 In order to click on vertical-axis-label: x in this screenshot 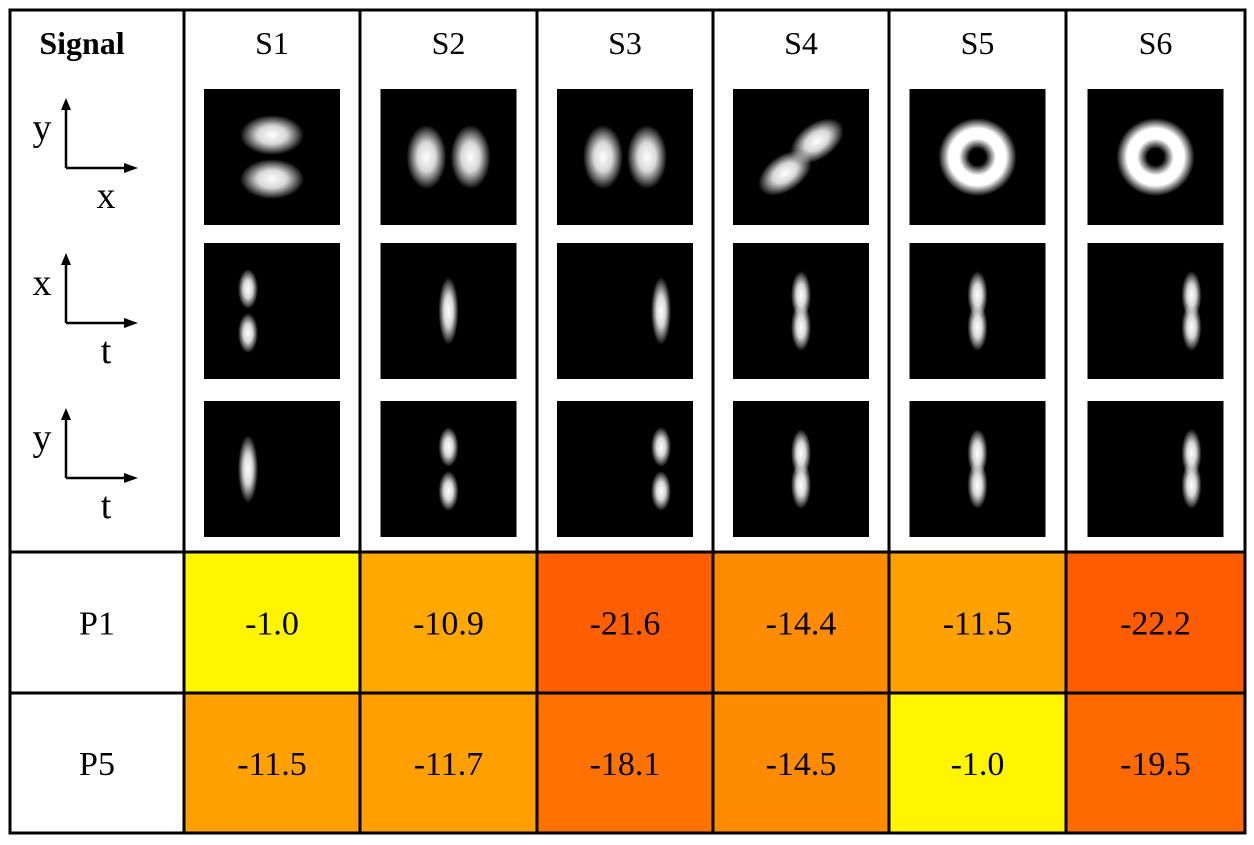, I will do `click(42, 283)`.